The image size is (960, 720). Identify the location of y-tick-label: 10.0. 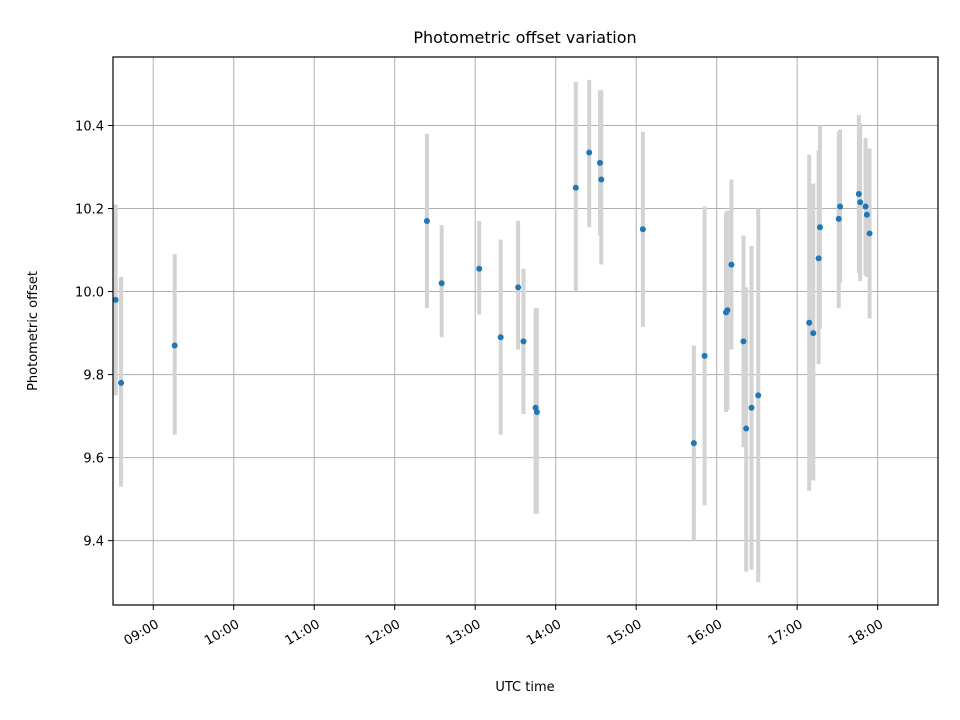
(89, 293).